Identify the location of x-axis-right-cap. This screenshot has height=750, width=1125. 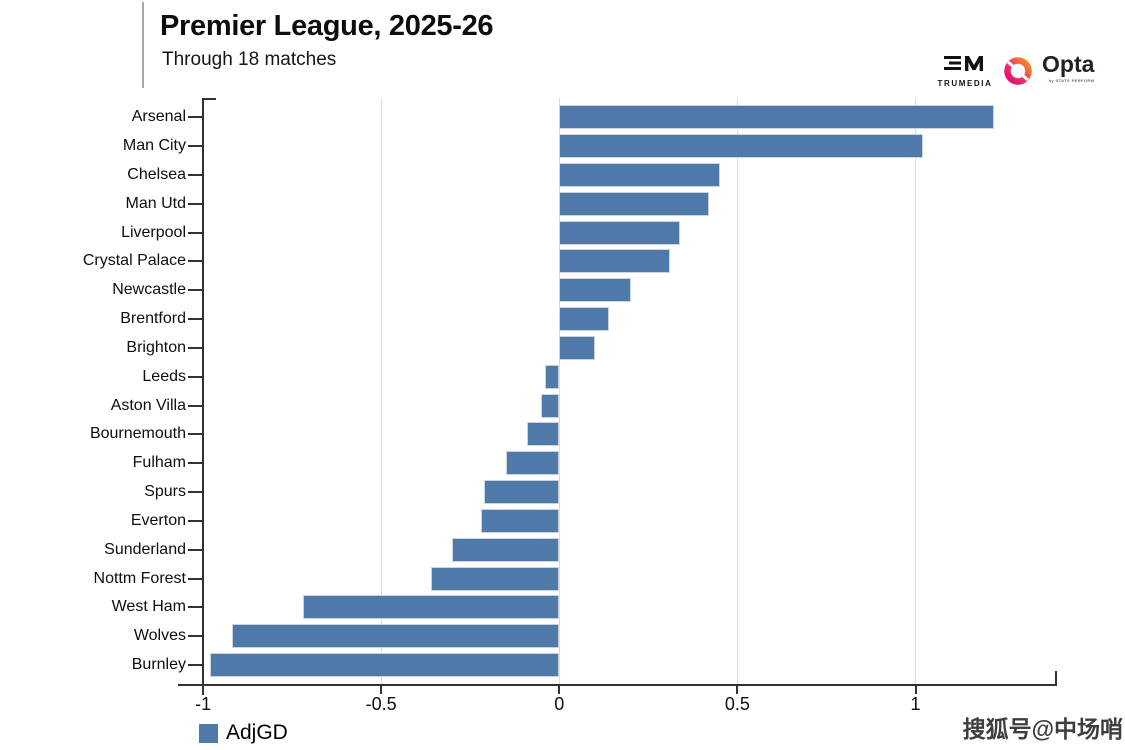
(1056, 677).